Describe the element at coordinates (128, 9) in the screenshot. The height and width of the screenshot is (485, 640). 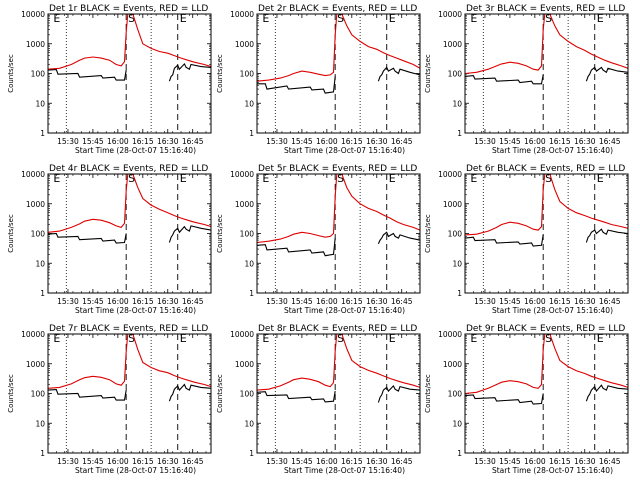
I see `panel-title: Det 1r BLACK = Events, RED = LLD` at that location.